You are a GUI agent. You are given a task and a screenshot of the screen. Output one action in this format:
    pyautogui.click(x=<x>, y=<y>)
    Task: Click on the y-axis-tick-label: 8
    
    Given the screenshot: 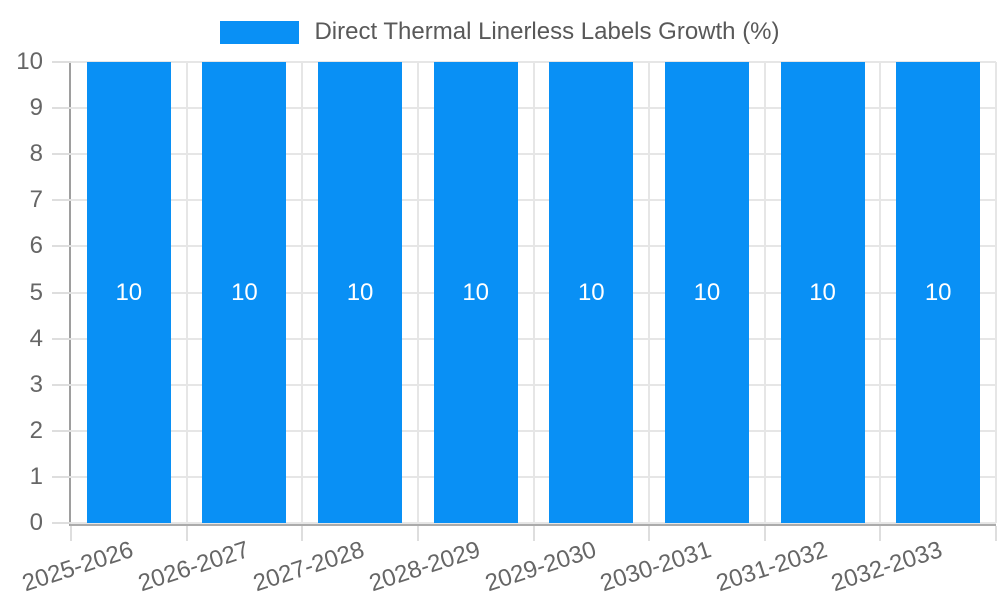 What is the action you would take?
    pyautogui.click(x=36, y=154)
    